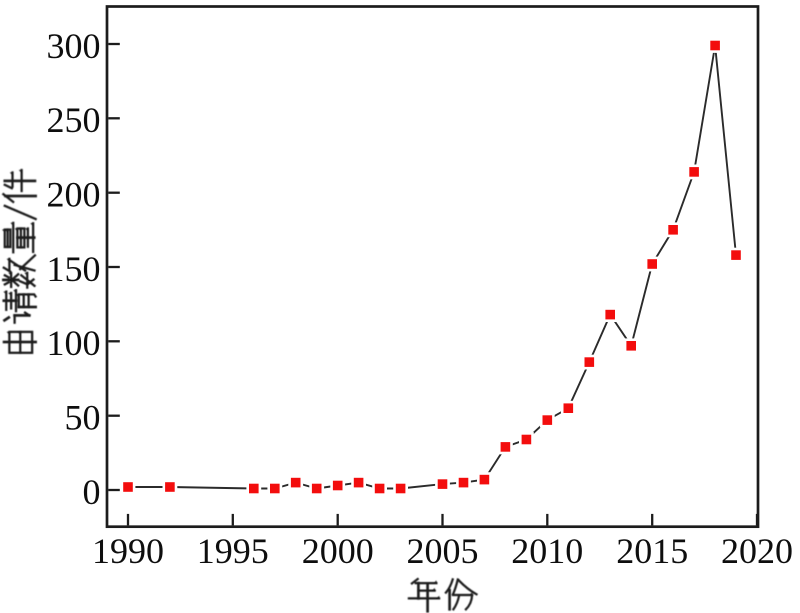 Image resolution: width=800 pixels, height=613 pixels. What do you see at coordinates (547, 551) in the screenshot?
I see `svg-text: 2010` at bounding box center [547, 551].